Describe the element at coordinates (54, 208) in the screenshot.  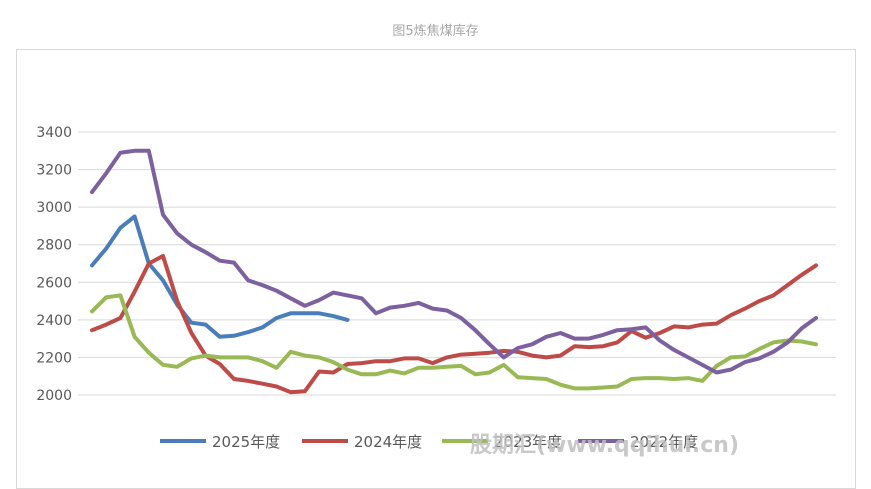
I see `y-tick-label: 3000` at that location.